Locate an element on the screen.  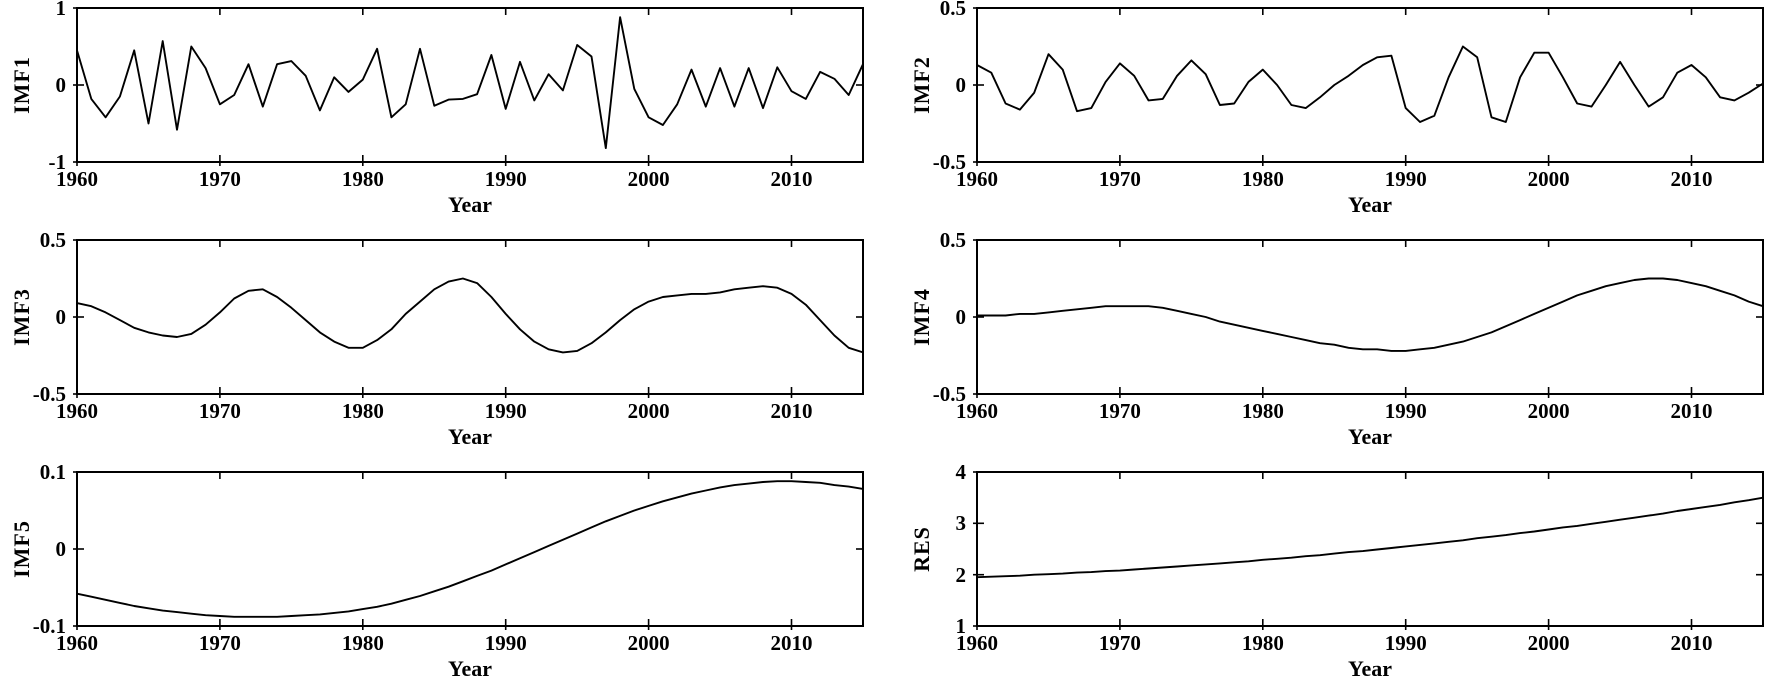
plot-area-imf1 is located at coordinates (468, 86).